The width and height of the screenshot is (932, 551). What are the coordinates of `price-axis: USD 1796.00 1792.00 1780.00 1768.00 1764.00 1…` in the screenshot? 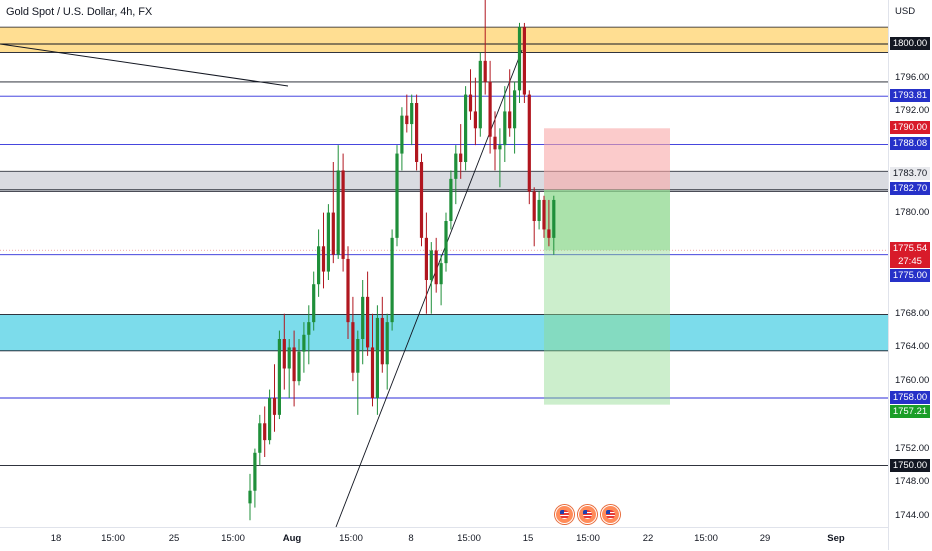 It's located at (910, 275).